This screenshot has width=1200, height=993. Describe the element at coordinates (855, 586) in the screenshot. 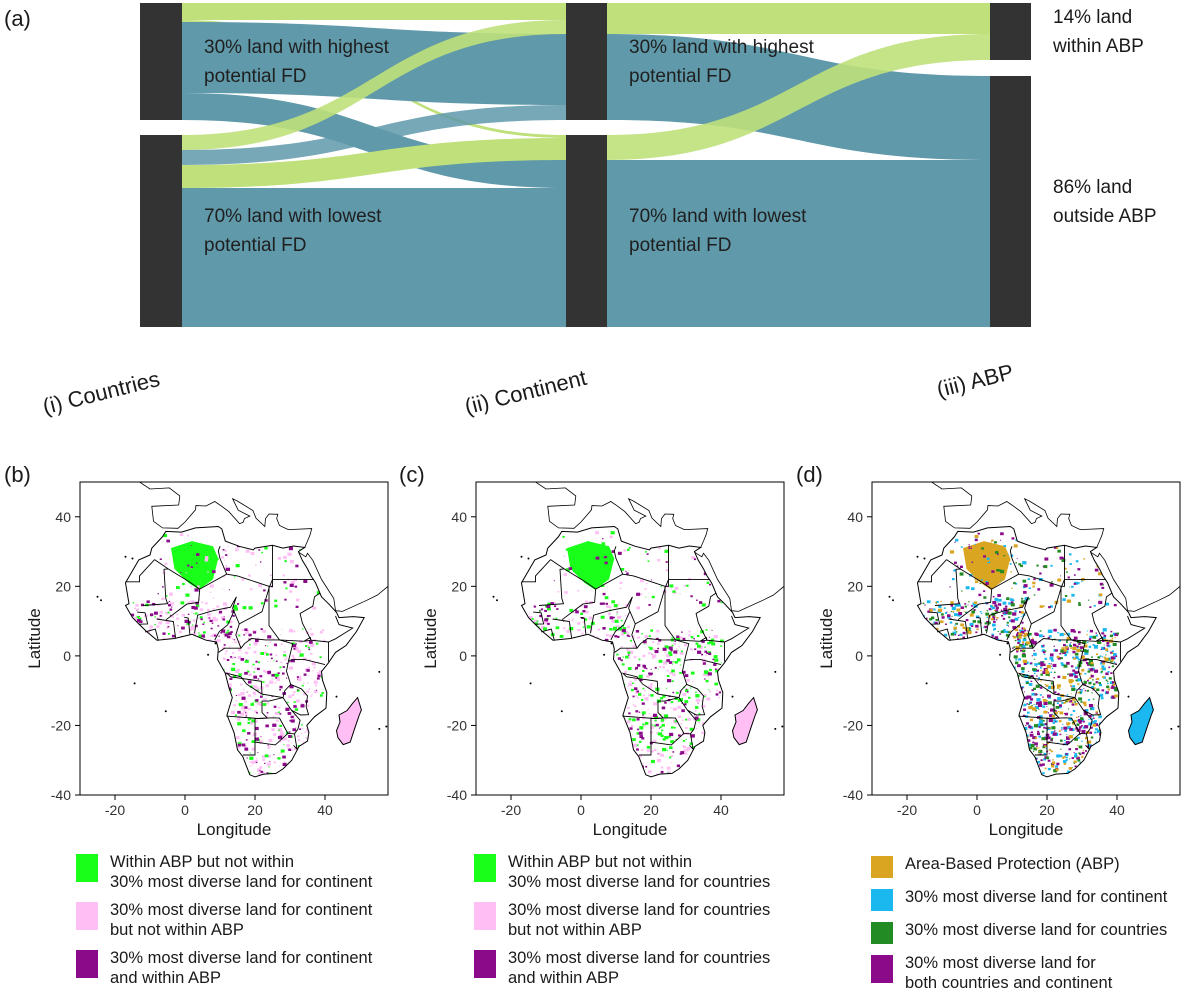

I see `y-tick-label: 20` at that location.